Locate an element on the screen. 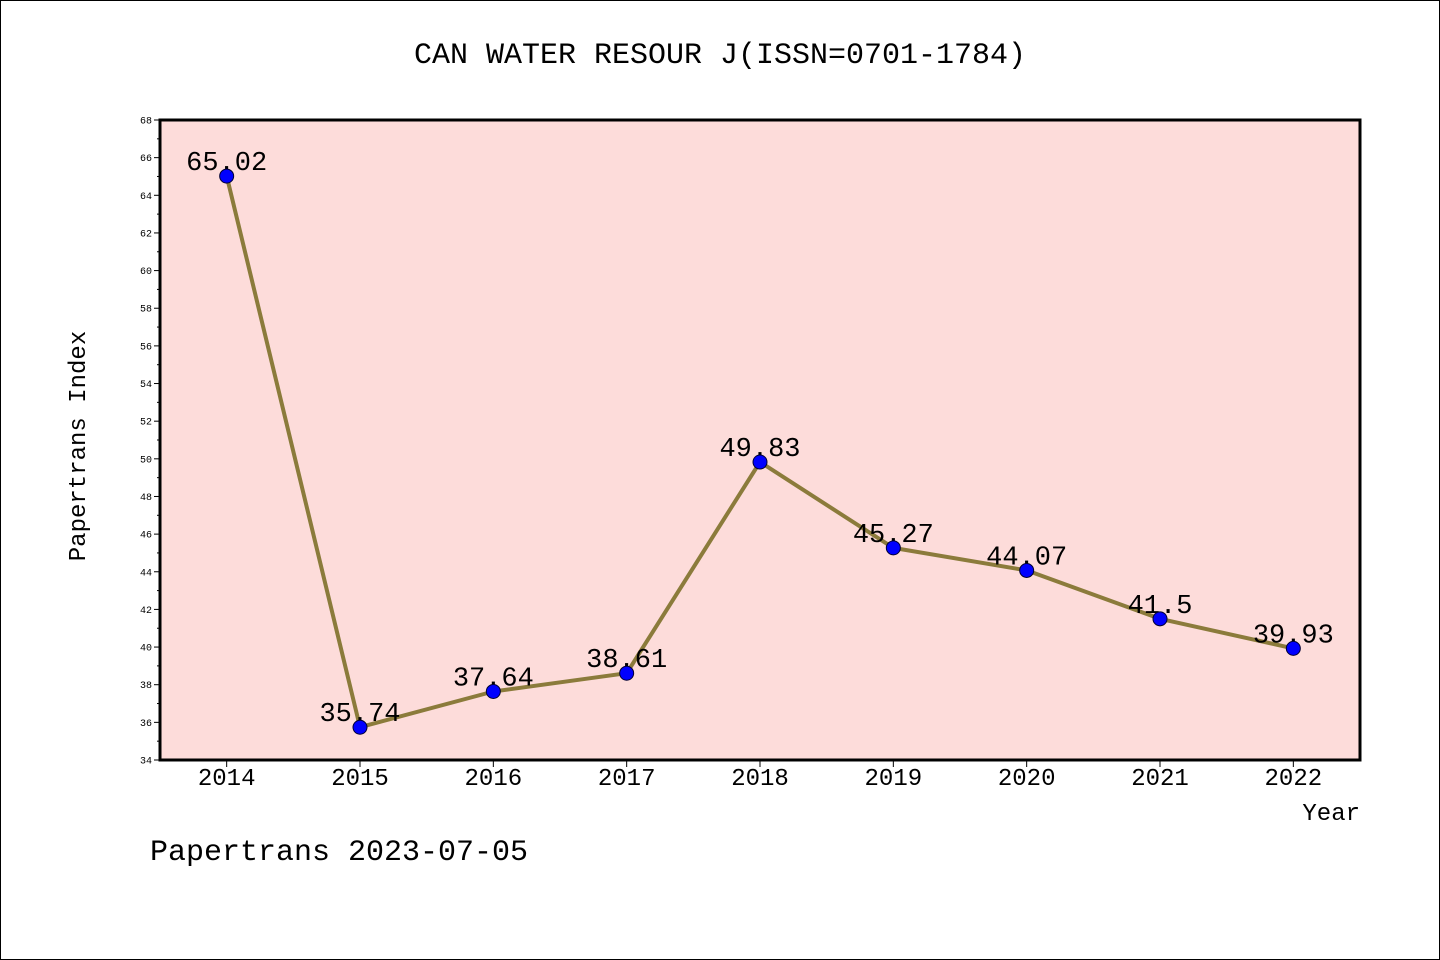 Image resolution: width=1440 pixels, height=960 pixels. x-tick-label: 2016 is located at coordinates (494, 779).